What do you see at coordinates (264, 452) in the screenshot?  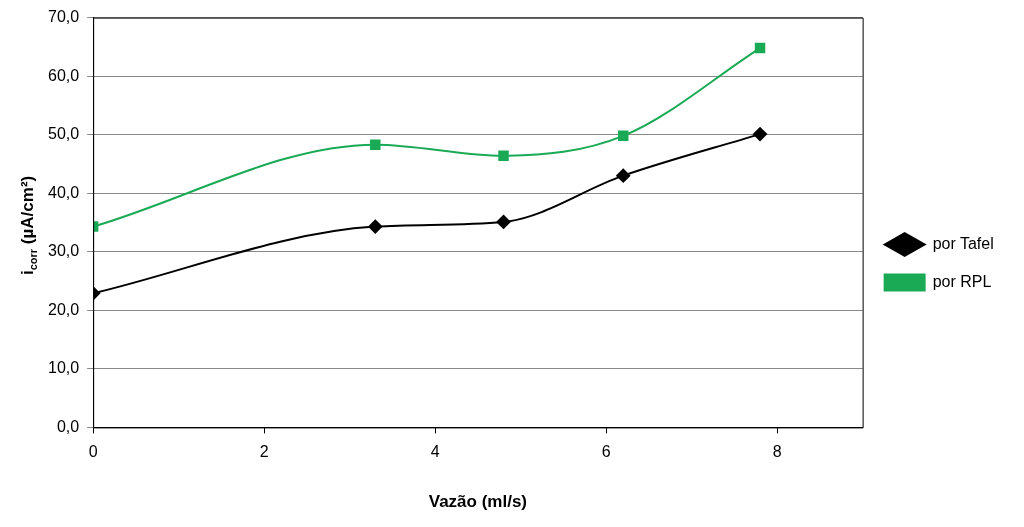 I see `x-tick-label: 2` at bounding box center [264, 452].